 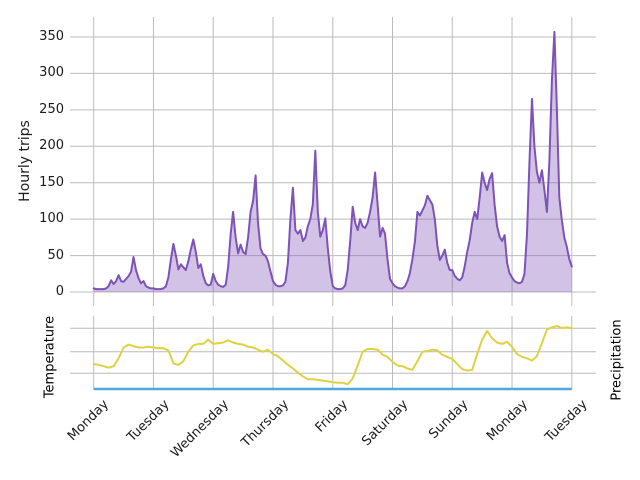 I want to click on y-tick-label: 50, so click(x=55, y=255).